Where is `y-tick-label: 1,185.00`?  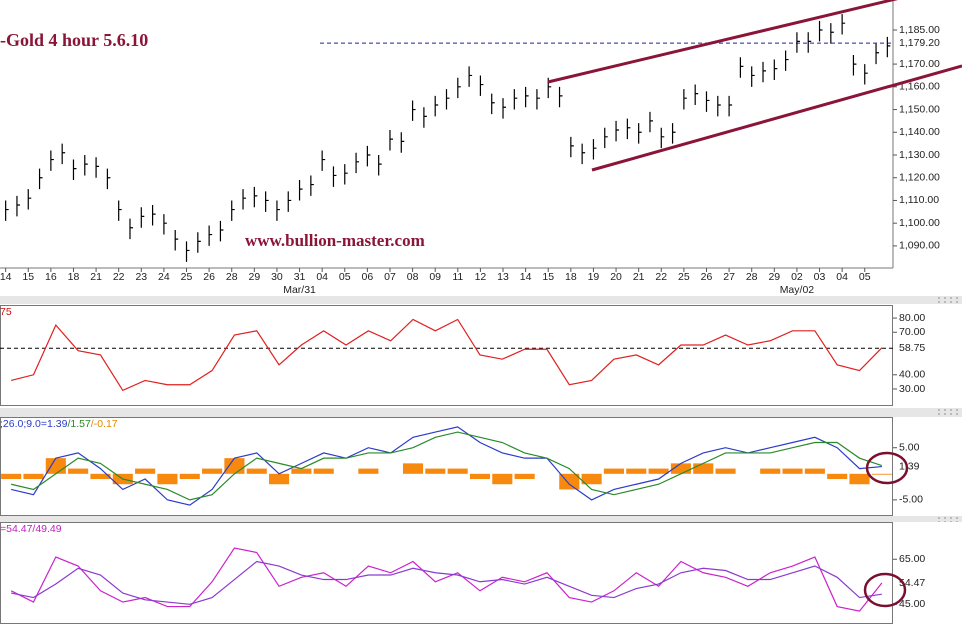
y-tick-label: 1,185.00 is located at coordinates (919, 30).